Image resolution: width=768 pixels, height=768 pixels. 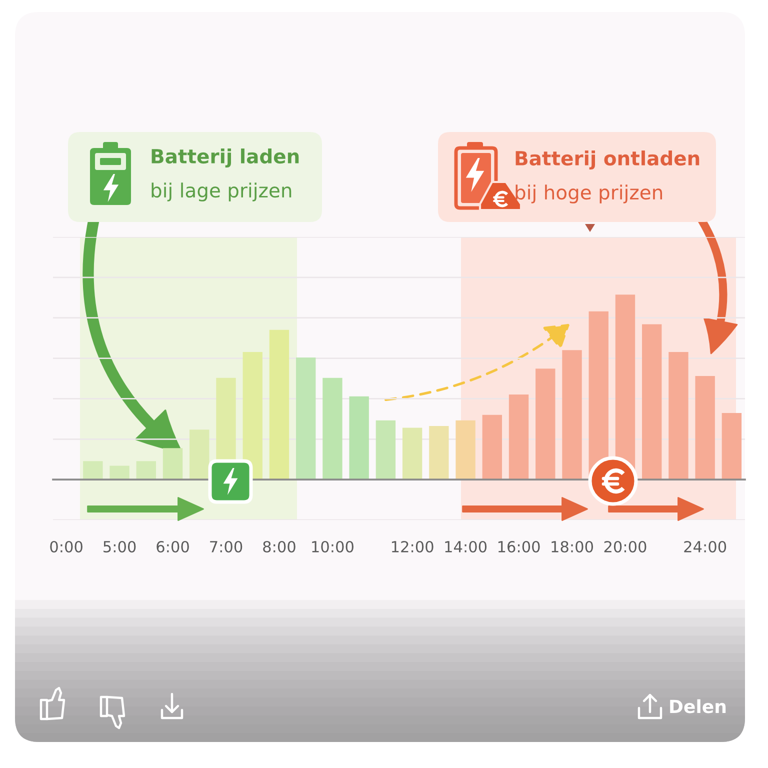 What do you see at coordinates (333, 546) in the screenshot?
I see `x-tick-label: 10:00` at bounding box center [333, 546].